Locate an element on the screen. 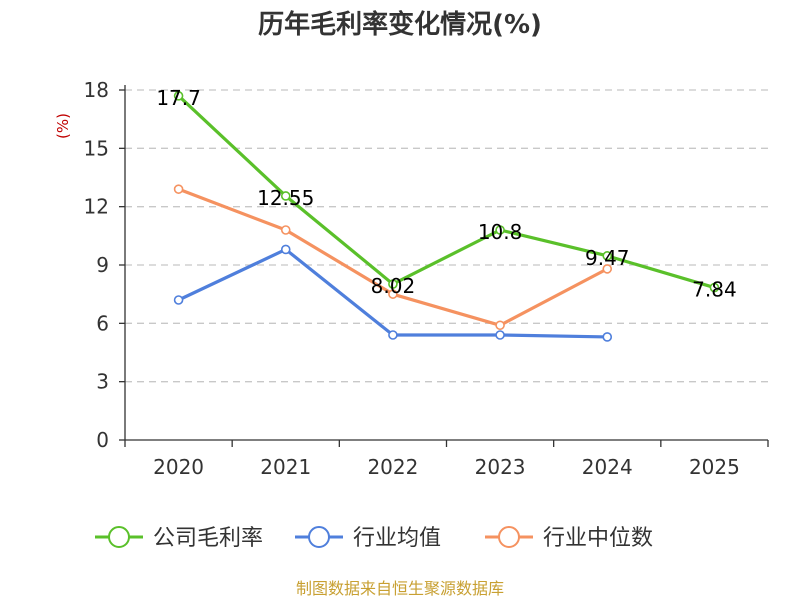 This screenshot has width=800, height=600. y-tick-label: 9 is located at coordinates (102, 265).